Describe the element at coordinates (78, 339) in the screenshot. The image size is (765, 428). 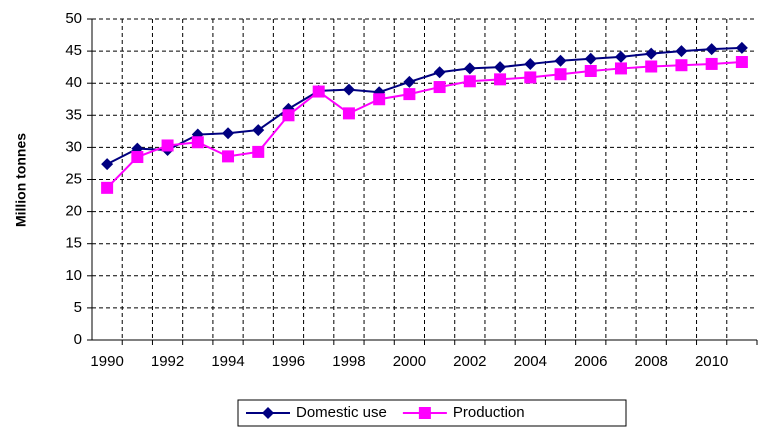
I see `y-tick-label: 0` at that location.